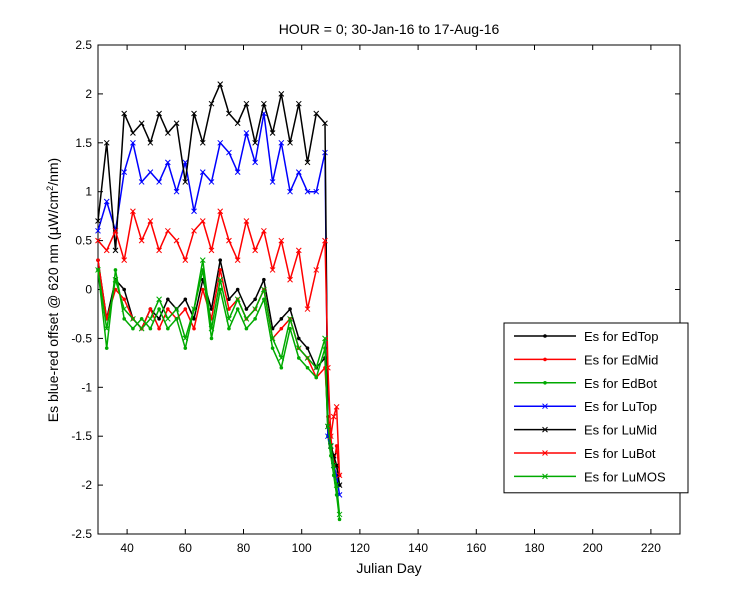 This screenshot has width=750, height=600. Describe the element at coordinates (83, 241) in the screenshot. I see `y-tick-label: 0.5` at that location.